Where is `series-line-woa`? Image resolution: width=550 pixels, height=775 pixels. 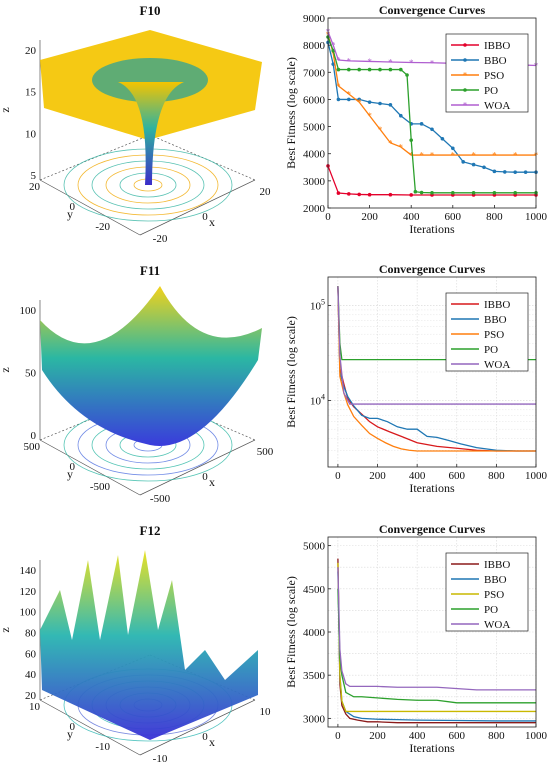 series-line-woa is located at coordinates (436, 345).